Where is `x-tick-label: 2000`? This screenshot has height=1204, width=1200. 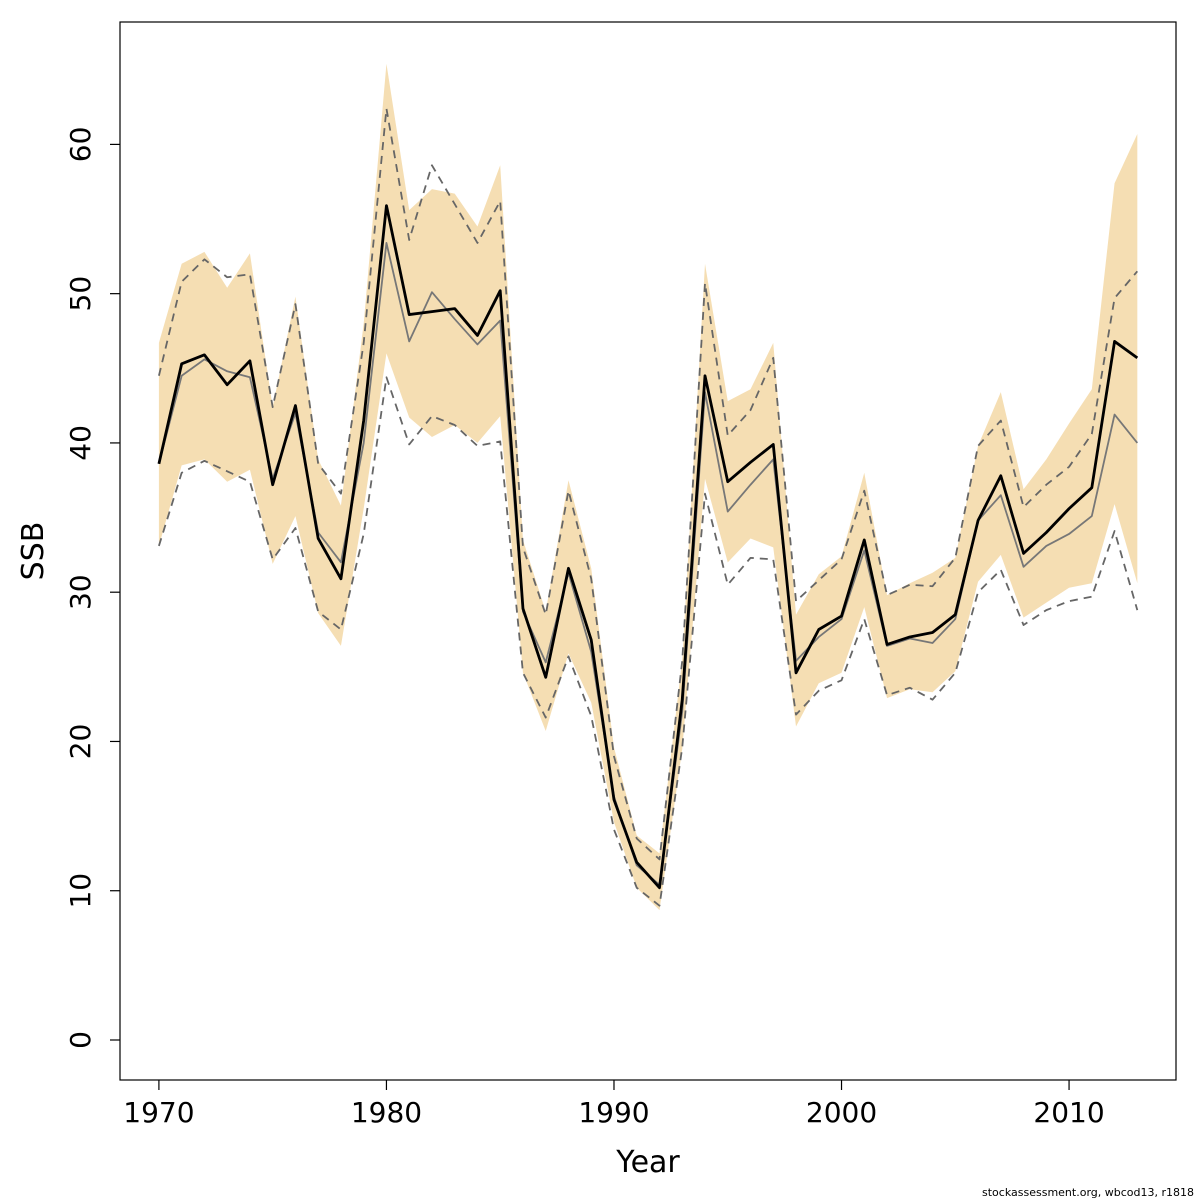 x-tick-label: 2000 is located at coordinates (841, 1112).